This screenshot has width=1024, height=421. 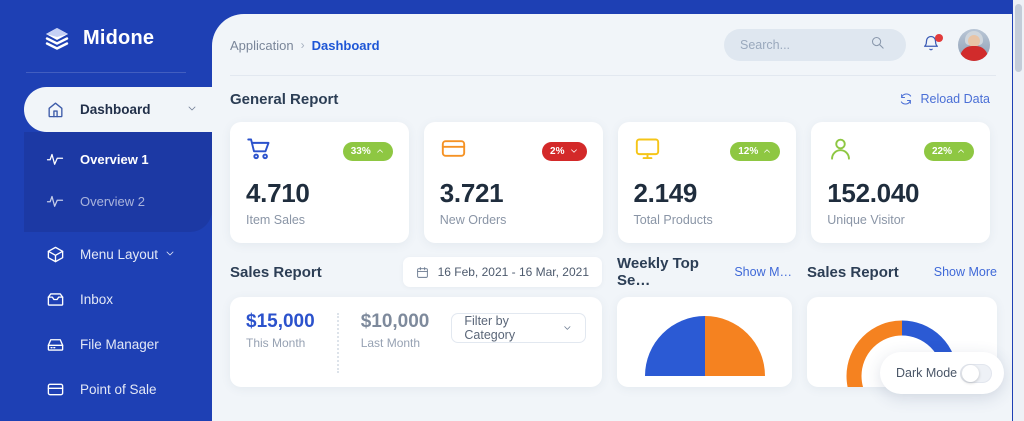 What do you see at coordinates (513, 151) in the screenshot?
I see `stat-card-top: 2%` at bounding box center [513, 151].